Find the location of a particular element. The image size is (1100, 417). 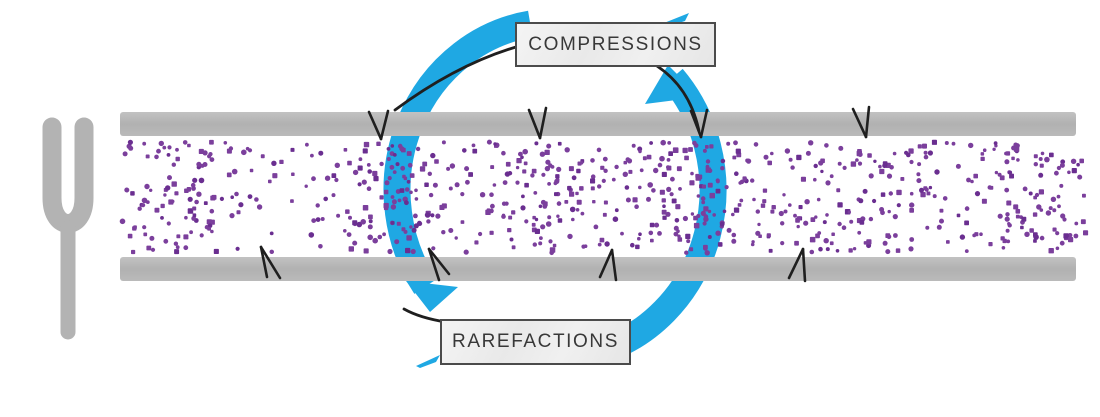

label-pointer-line is located at coordinates (459, 77).